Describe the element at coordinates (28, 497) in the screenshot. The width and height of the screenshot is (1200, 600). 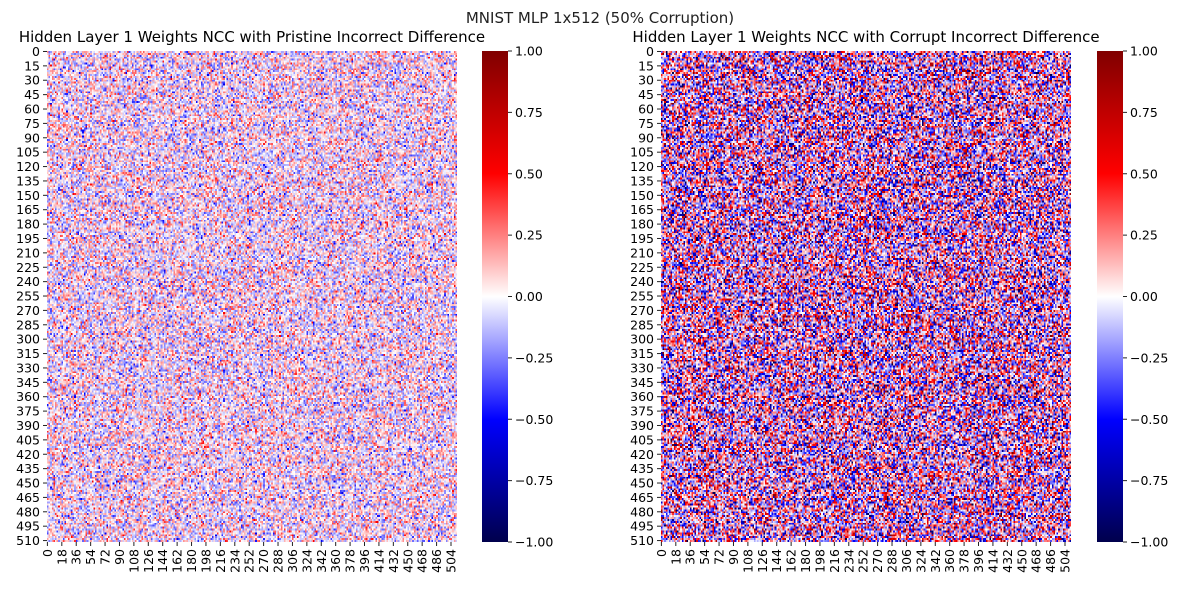
I see `y-tick-label: 465` at that location.